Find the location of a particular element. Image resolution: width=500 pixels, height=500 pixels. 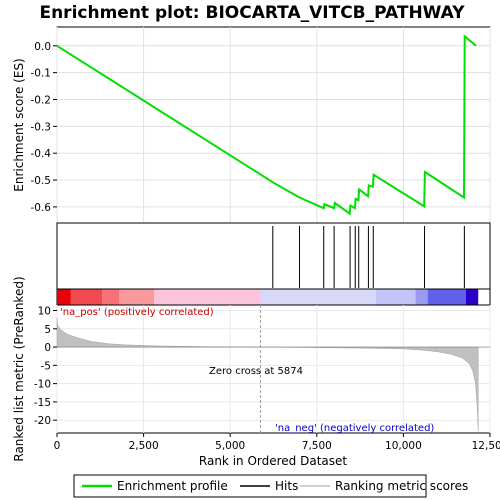

metric-y-tick-label: 10 is located at coordinates (44, 311).